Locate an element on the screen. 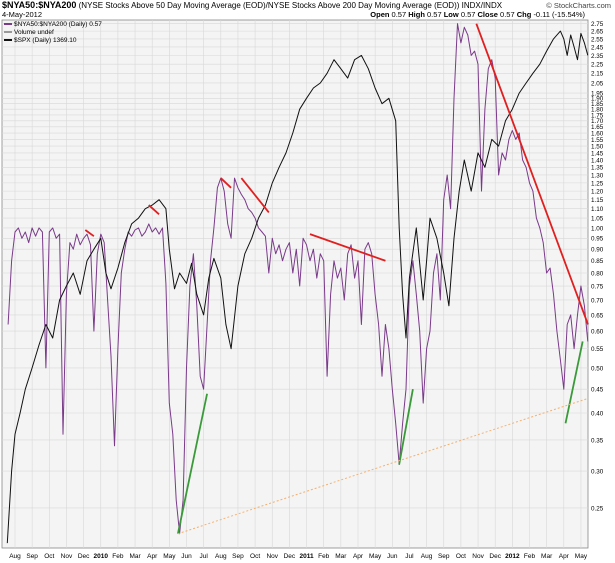  high-value: 0.57 is located at coordinates (434, 14).